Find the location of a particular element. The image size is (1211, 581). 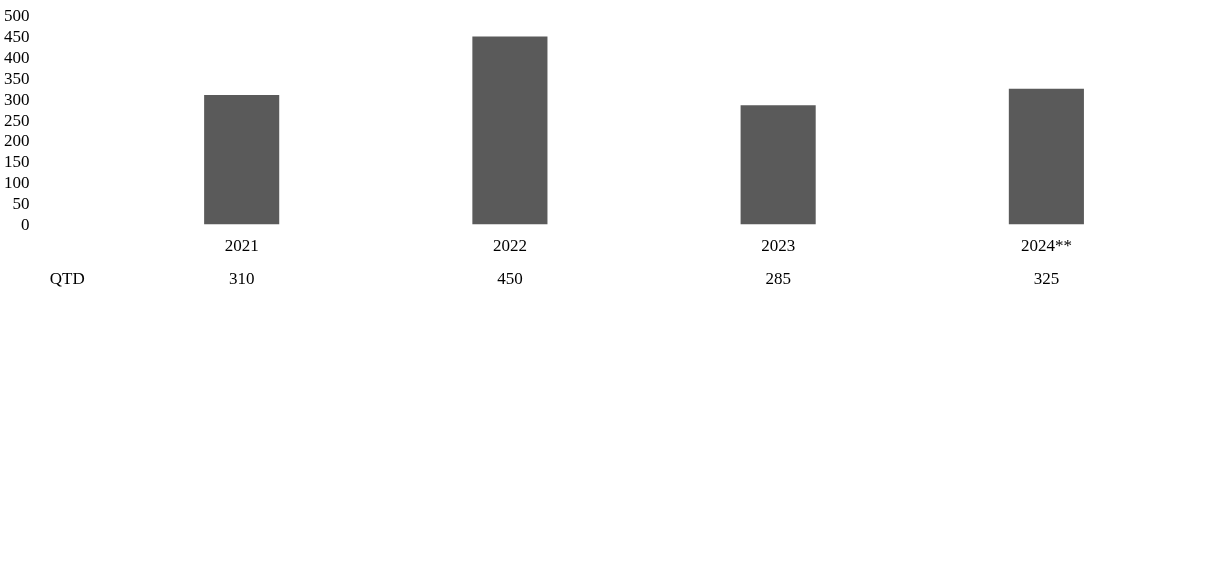

y-tick-label: 100 is located at coordinates (17, 183).